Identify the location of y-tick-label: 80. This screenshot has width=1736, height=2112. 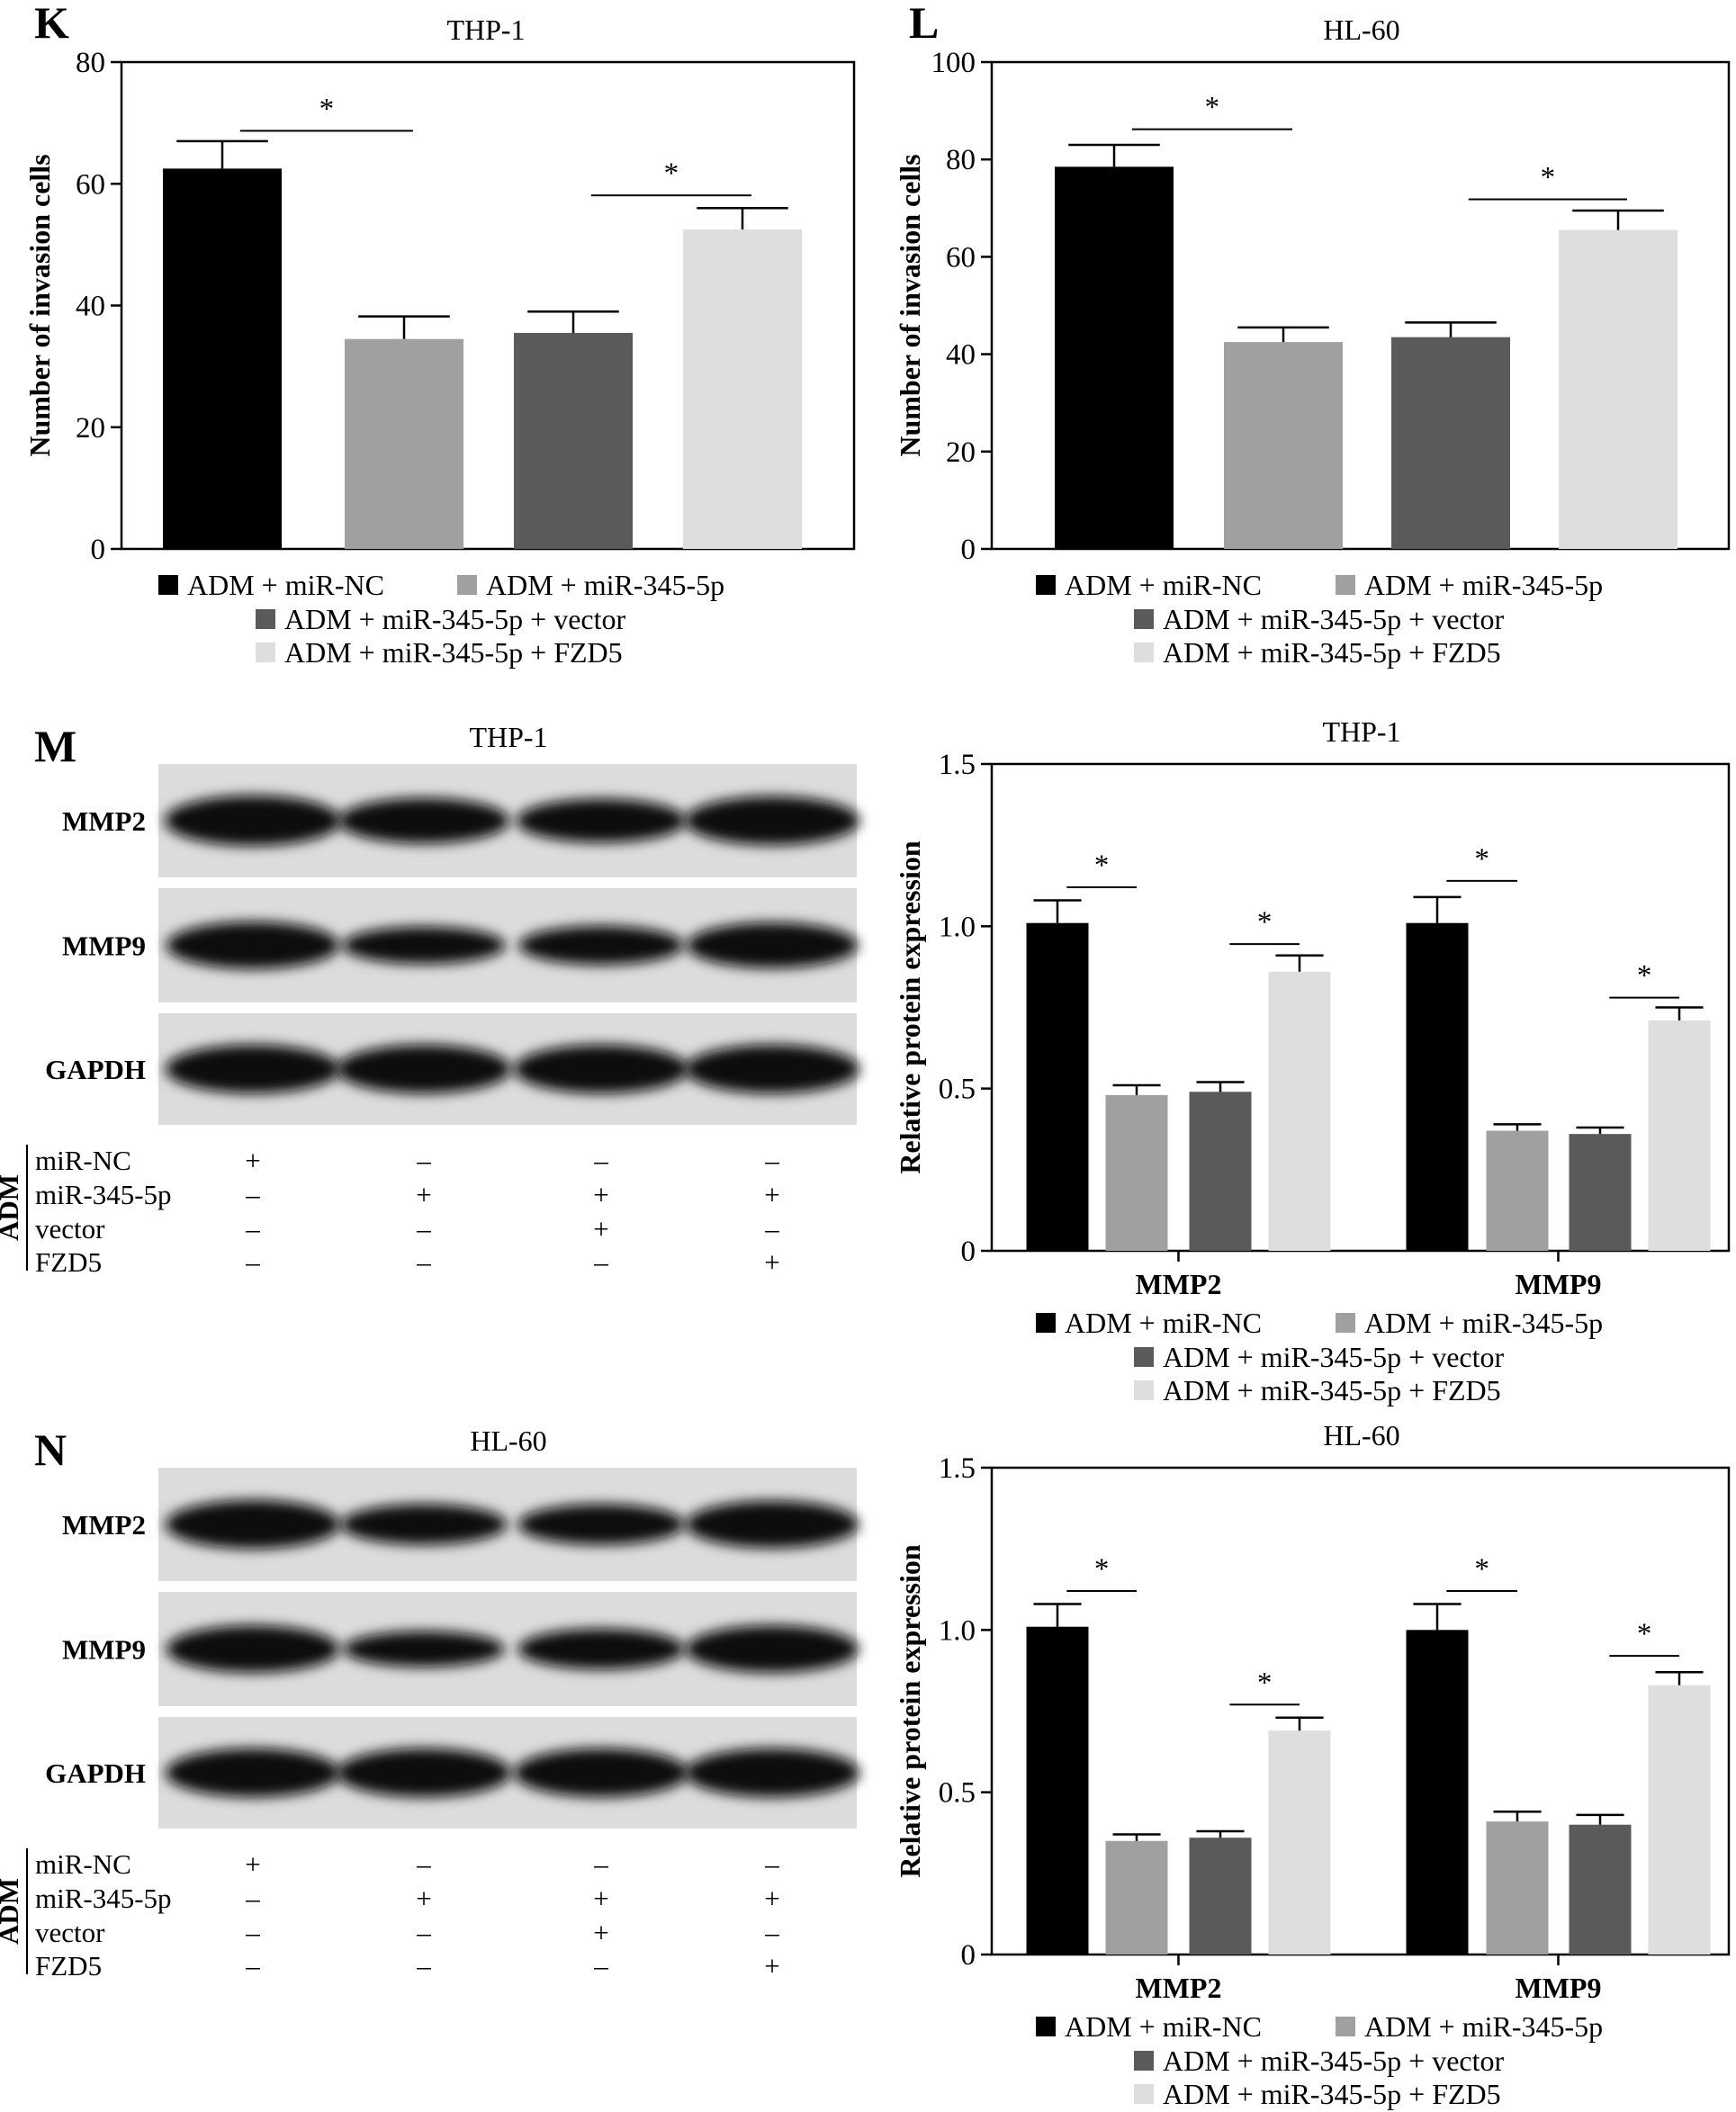
(961, 160).